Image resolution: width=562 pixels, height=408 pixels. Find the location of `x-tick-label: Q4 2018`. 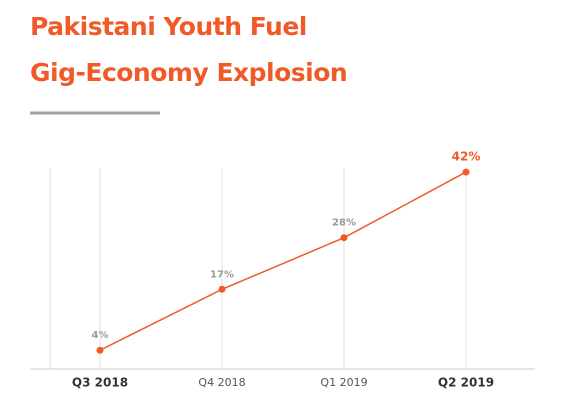

x-tick-label: Q4 2018 is located at coordinates (221, 382).